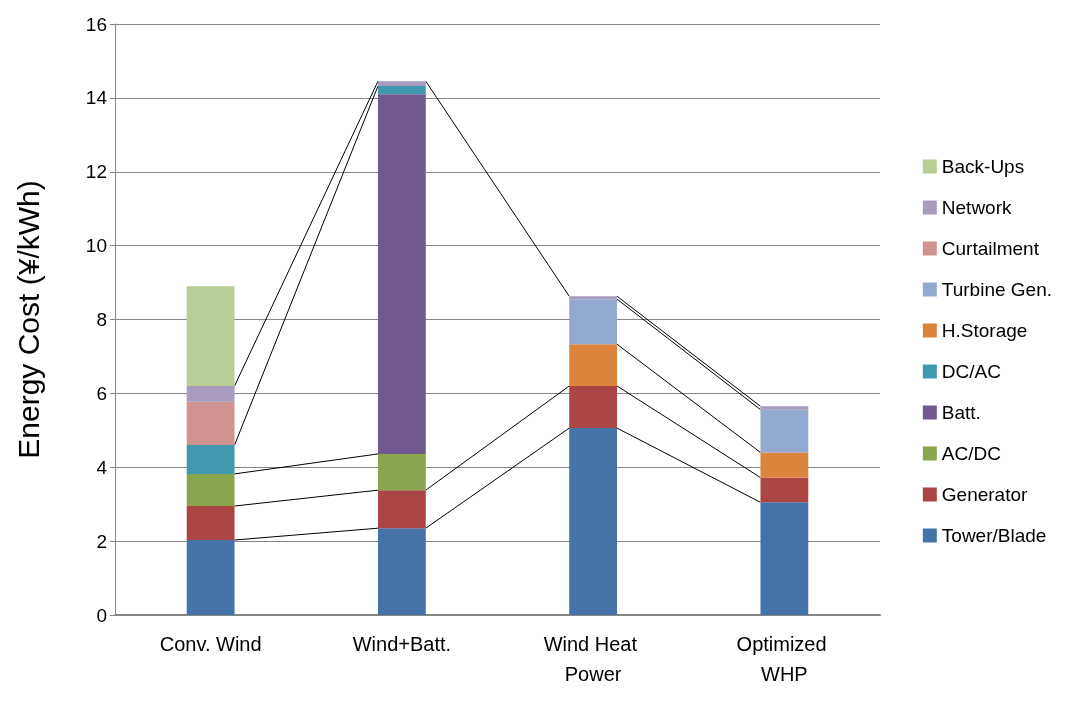 The image size is (1067, 702). Describe the element at coordinates (101, 393) in the screenshot. I see `y-tick-label: 6` at that location.